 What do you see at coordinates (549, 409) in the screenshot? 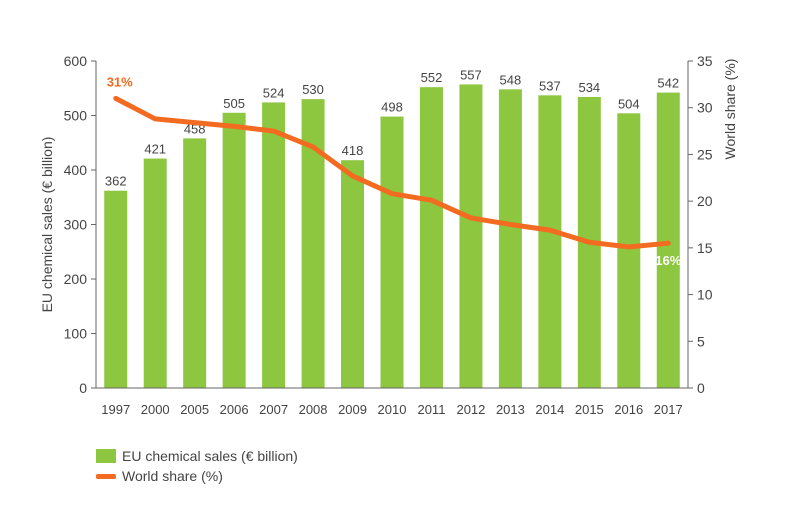
I see `x-tick-label: 2014` at bounding box center [549, 409].